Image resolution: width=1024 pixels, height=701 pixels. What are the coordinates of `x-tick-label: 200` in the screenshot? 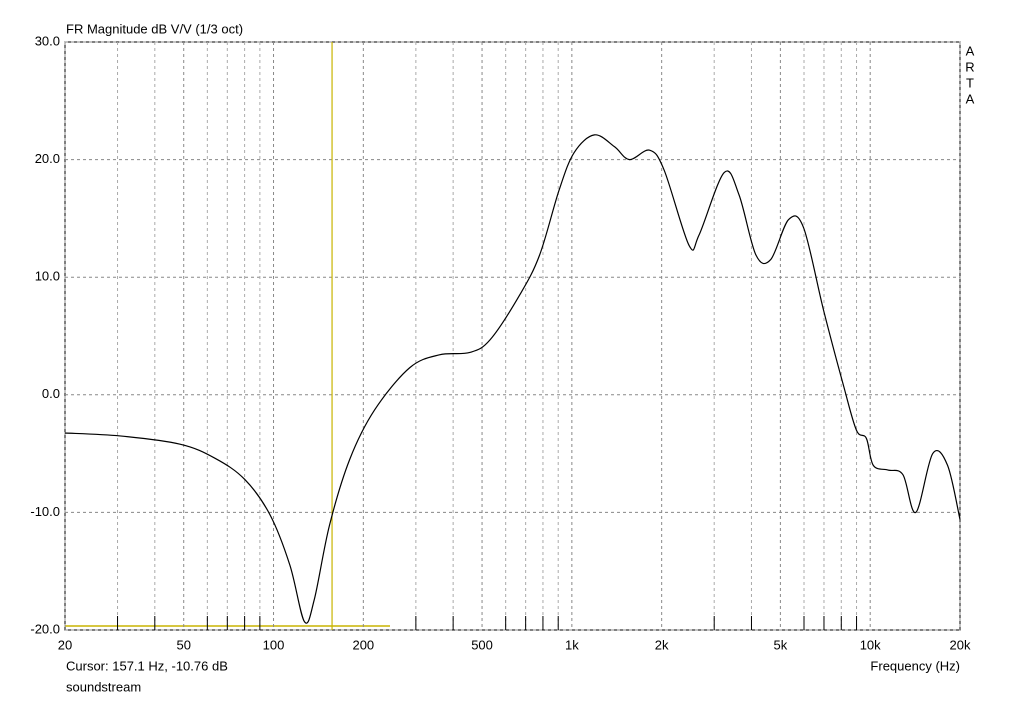 It's located at (363, 644).